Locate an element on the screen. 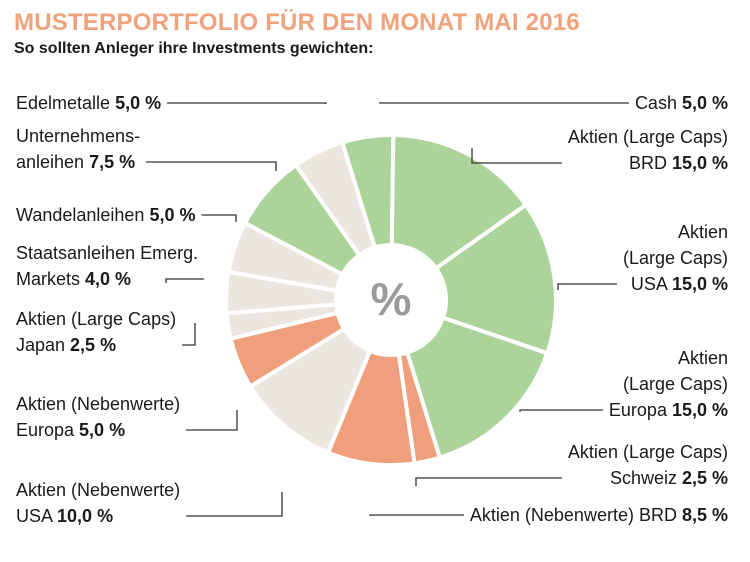 Image resolution: width=750 pixels, height=562 pixels. label-value: 10,0 % is located at coordinates (85, 516).